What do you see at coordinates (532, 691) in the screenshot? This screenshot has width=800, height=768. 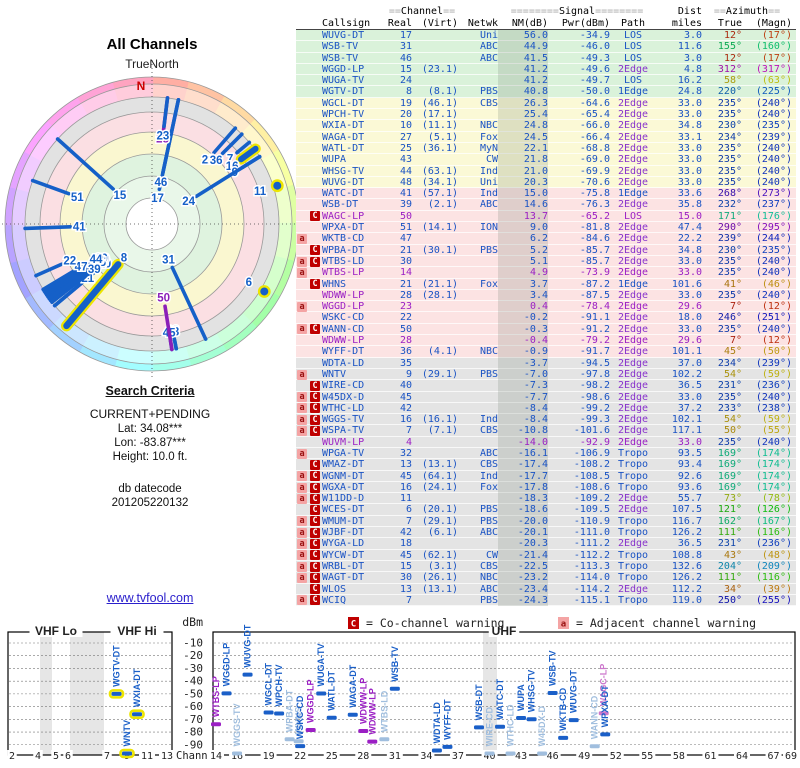 I see `station-label: WHSG-TV` at bounding box center [532, 691].